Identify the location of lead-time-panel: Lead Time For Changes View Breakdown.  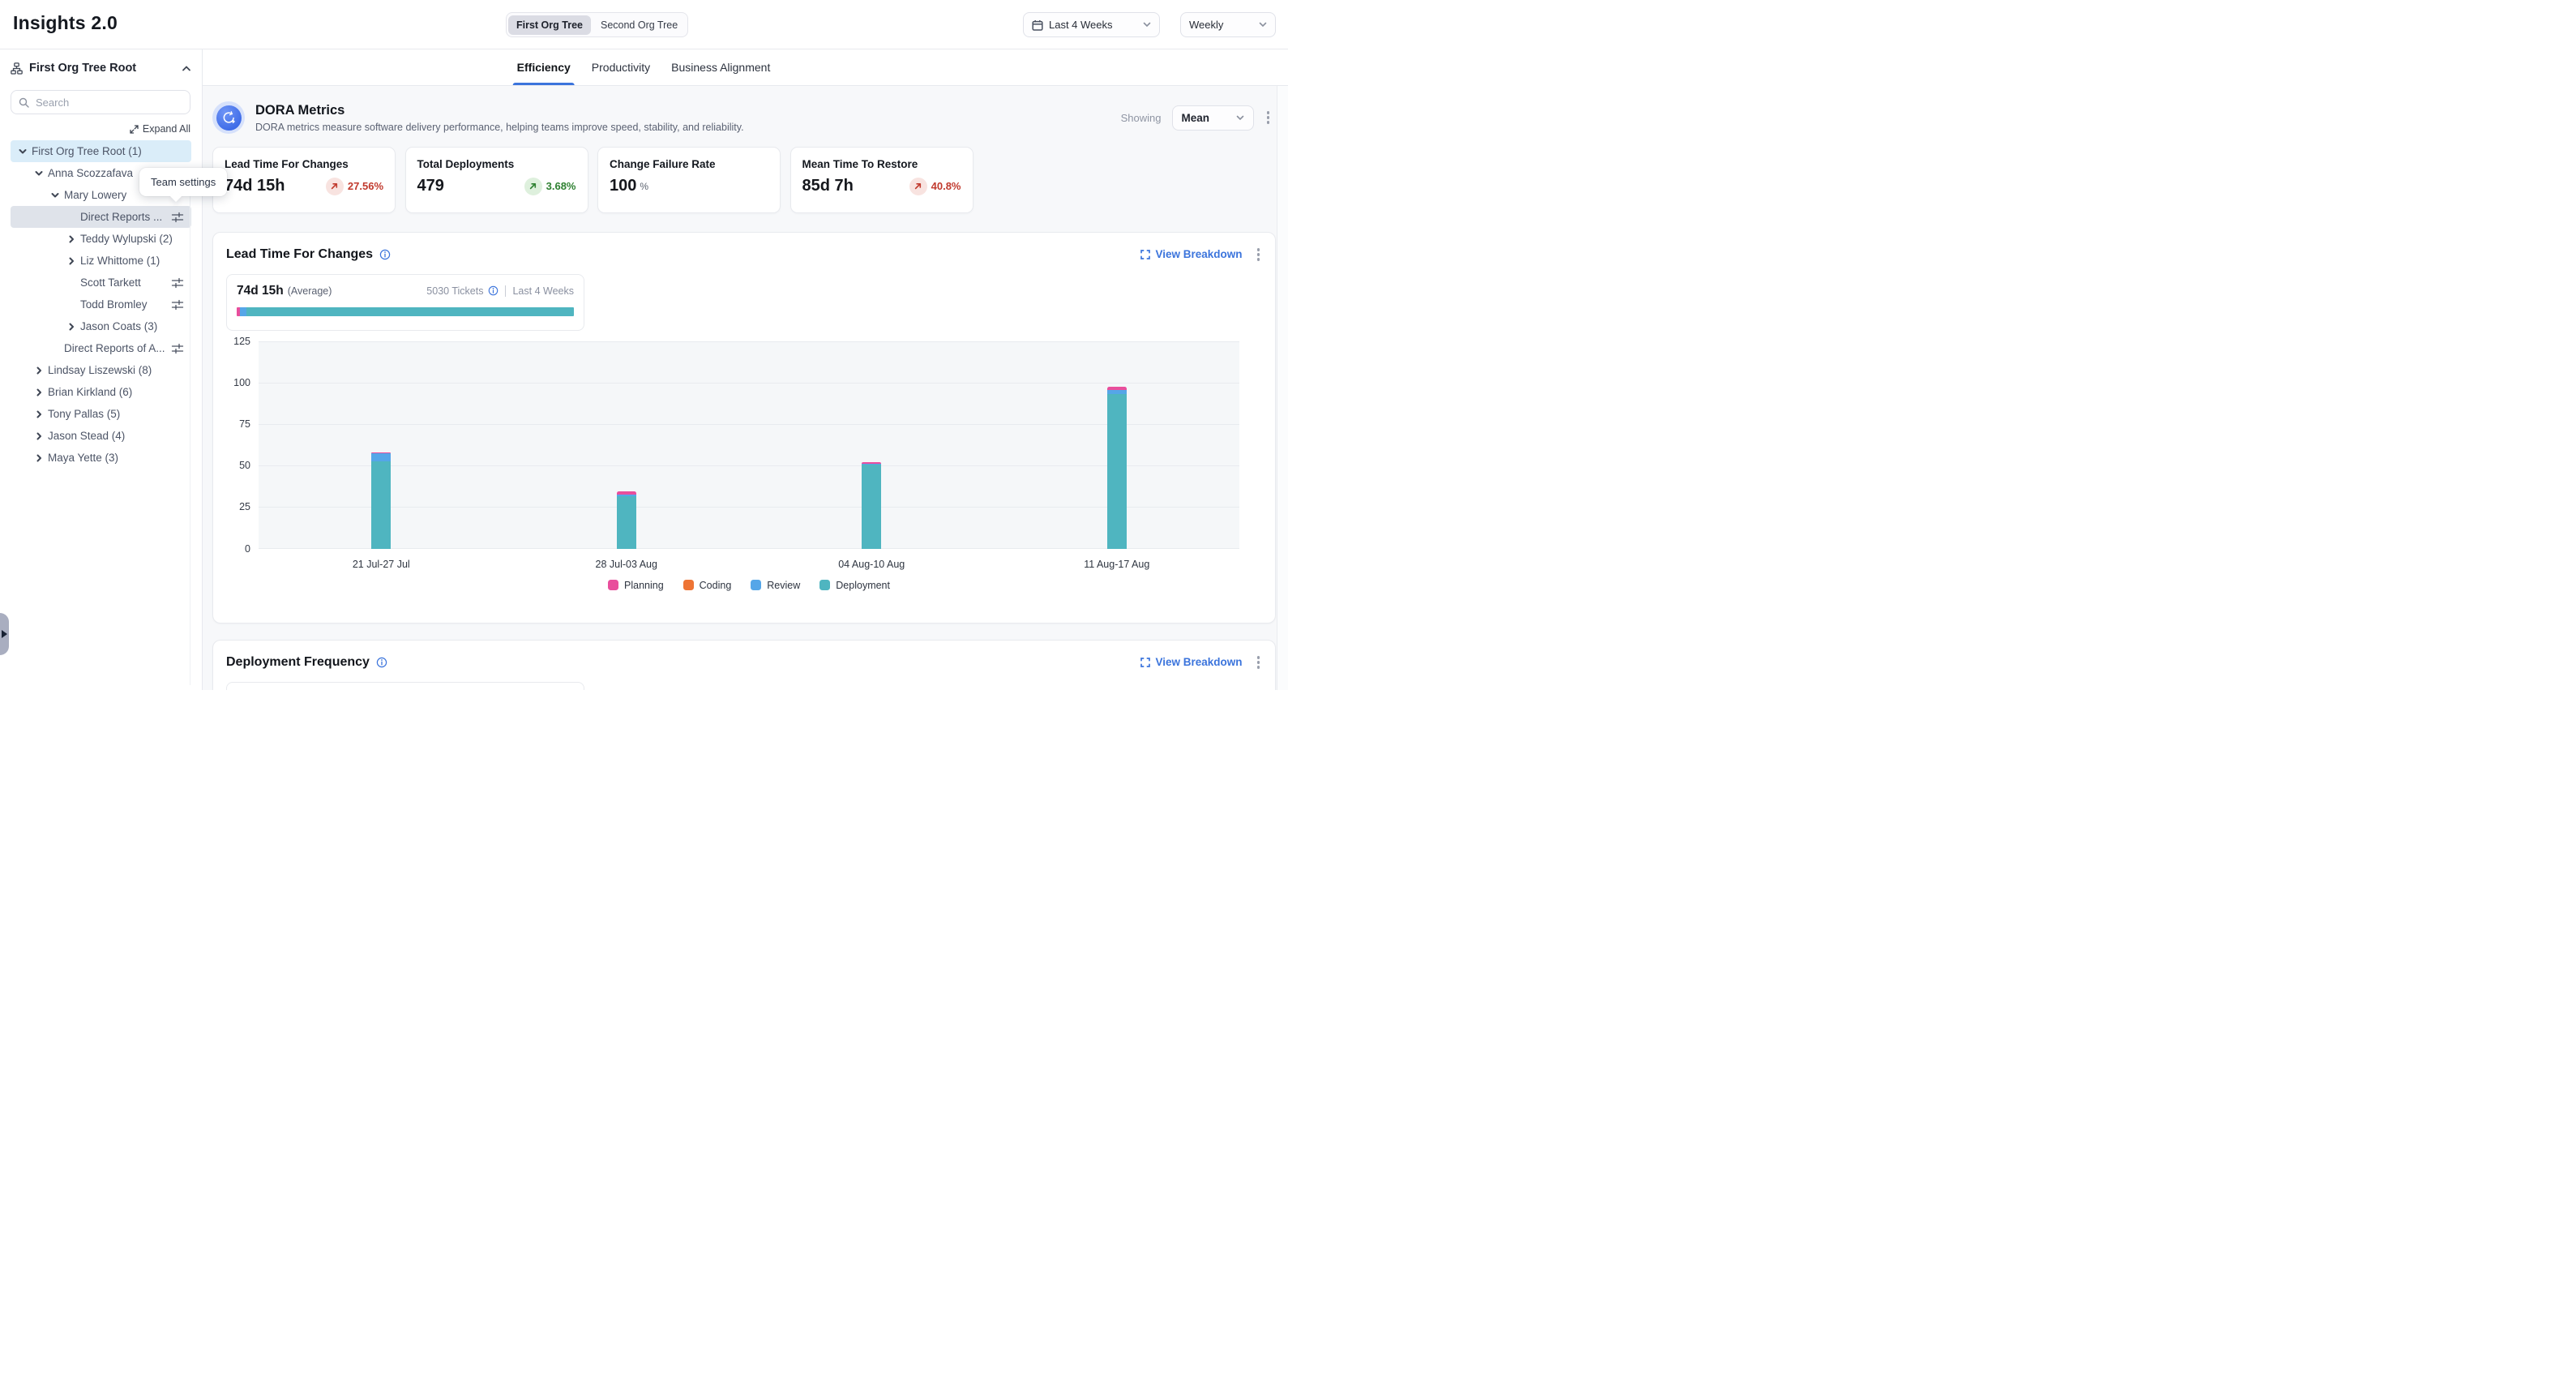
(744, 428).